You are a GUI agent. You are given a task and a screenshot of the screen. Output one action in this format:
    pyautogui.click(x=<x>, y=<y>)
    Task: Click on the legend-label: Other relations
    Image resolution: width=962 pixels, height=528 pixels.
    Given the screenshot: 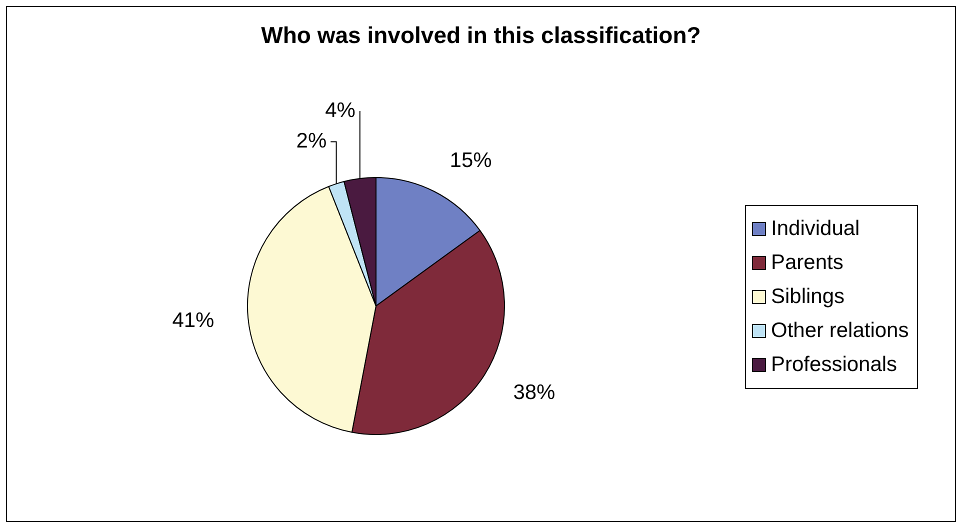 What is the action you would take?
    pyautogui.click(x=840, y=331)
    